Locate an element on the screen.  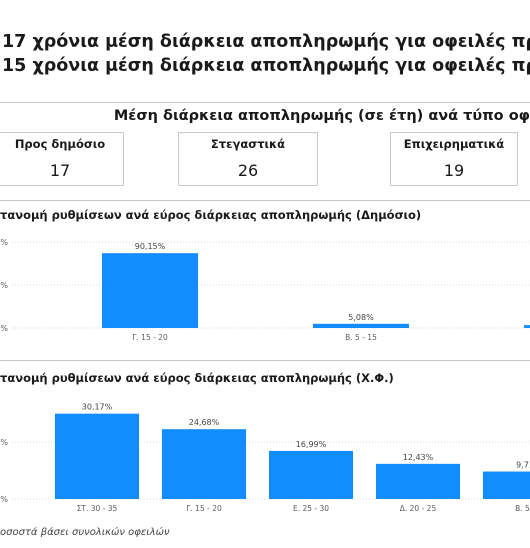
kpi-value: 26 is located at coordinates (248, 170).